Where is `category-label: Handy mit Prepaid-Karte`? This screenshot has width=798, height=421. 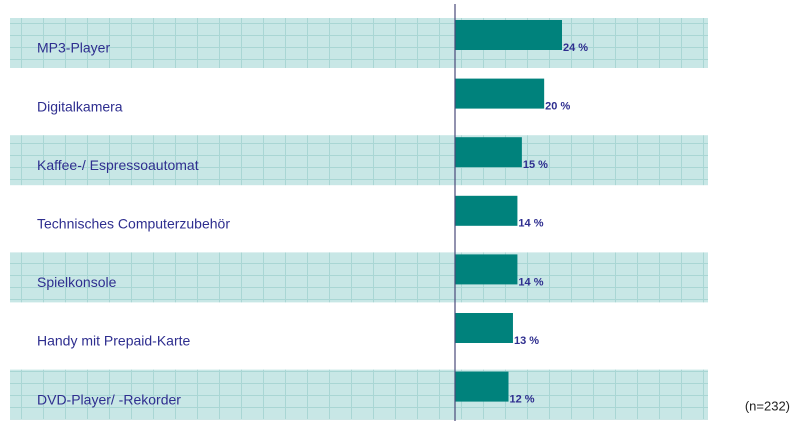
category-label: Handy mit Prepaid-Karte is located at coordinates (114, 341).